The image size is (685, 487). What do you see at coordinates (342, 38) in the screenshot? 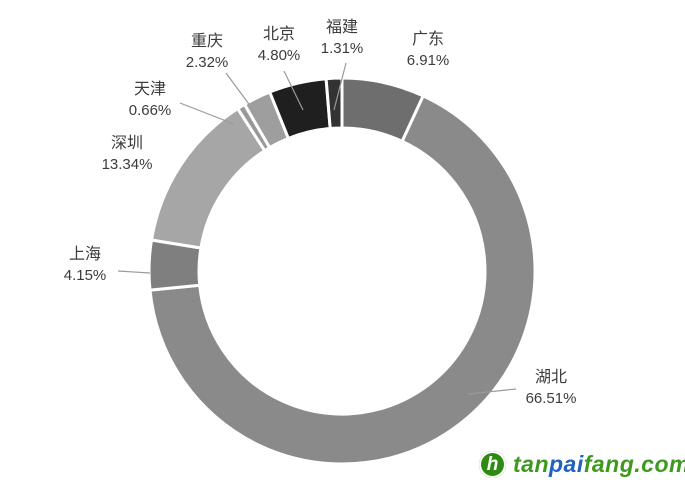
I see `slice-label-fujian: 福建 1.31%` at bounding box center [342, 38].